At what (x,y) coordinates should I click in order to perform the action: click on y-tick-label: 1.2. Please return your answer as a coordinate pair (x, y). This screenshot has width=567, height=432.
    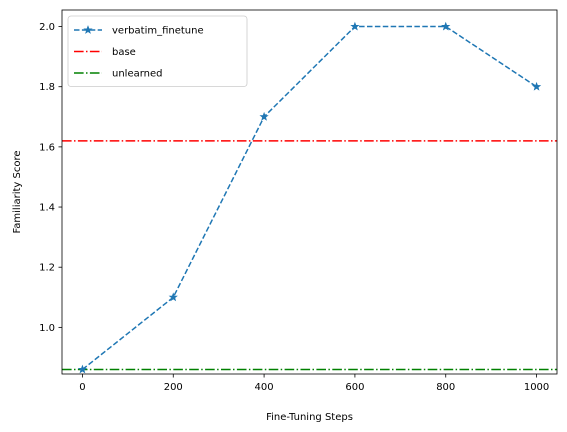
    Looking at the image, I should click on (47, 268).